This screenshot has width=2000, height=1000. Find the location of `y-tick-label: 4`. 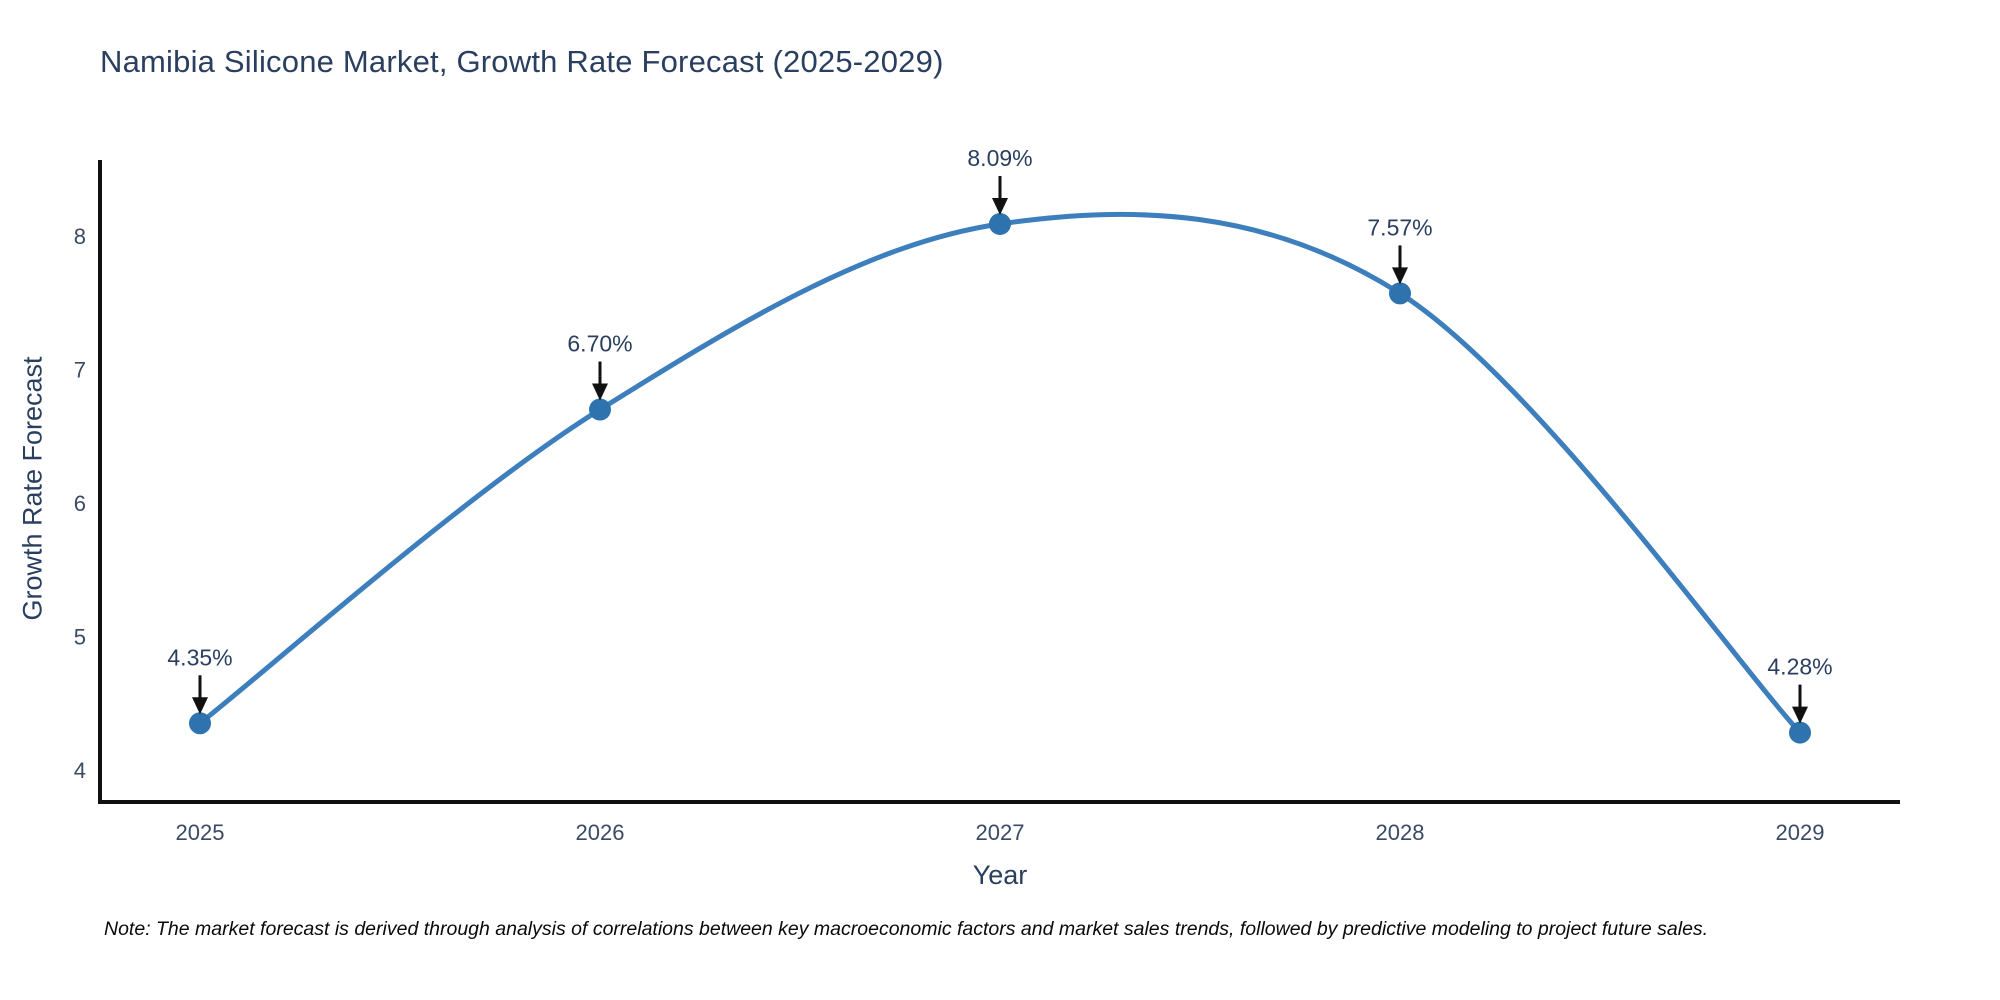

y-tick-label: 4 is located at coordinates (80, 770).